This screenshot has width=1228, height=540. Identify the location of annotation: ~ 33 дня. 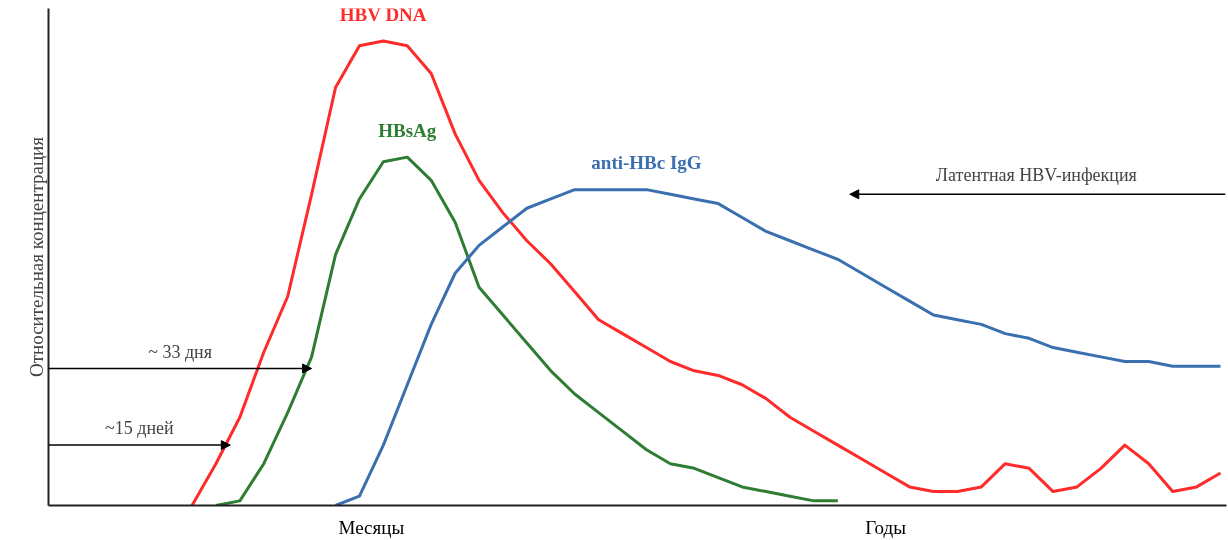
(180, 351).